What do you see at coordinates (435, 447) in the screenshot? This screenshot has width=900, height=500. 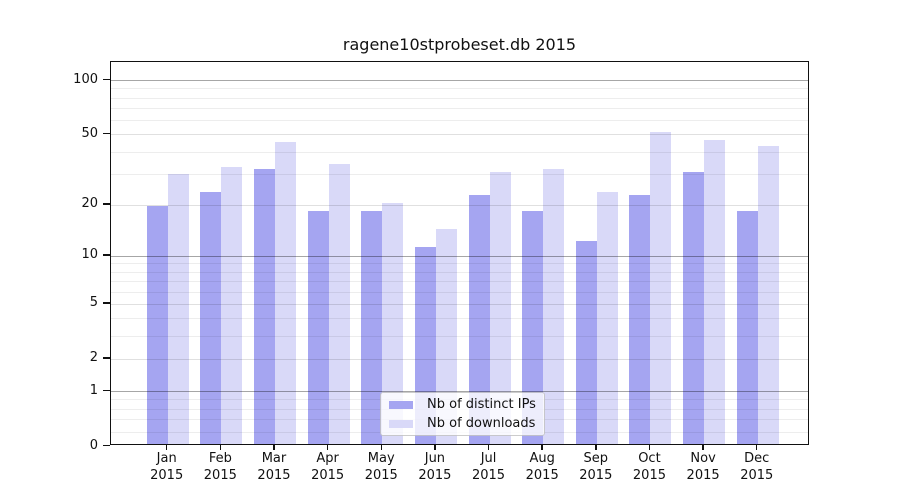 I see `x-tick-jun` at bounding box center [435, 447].